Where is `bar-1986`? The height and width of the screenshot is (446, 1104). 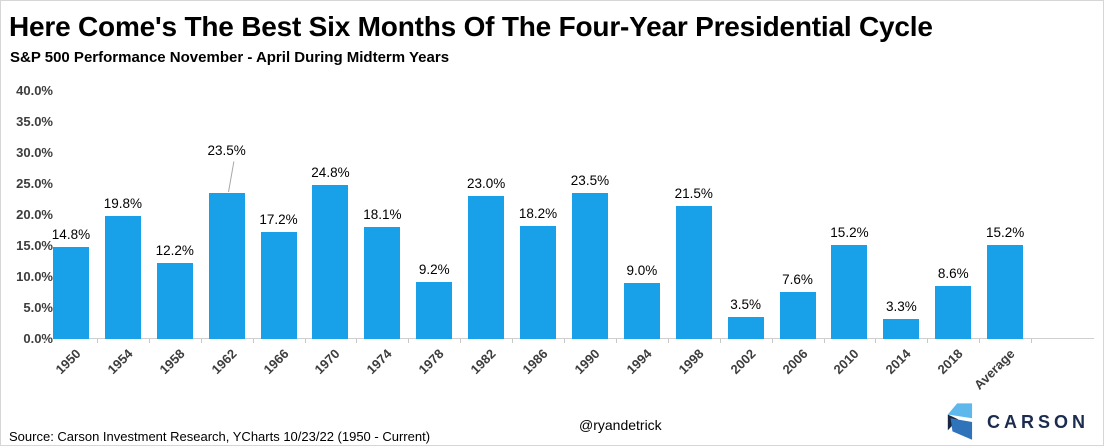
bar-1986 is located at coordinates (538, 282).